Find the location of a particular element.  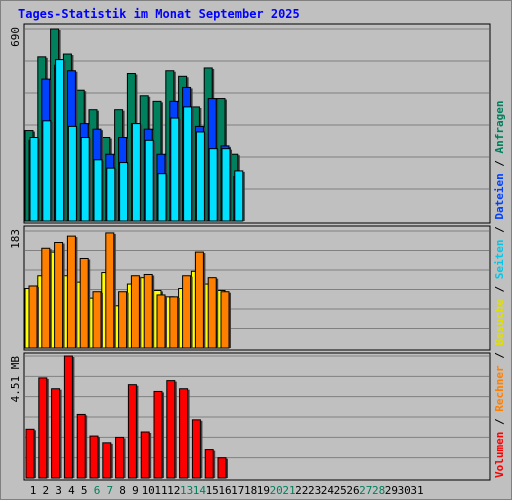

x-tick-label: 17 is located at coordinates (237, 490).